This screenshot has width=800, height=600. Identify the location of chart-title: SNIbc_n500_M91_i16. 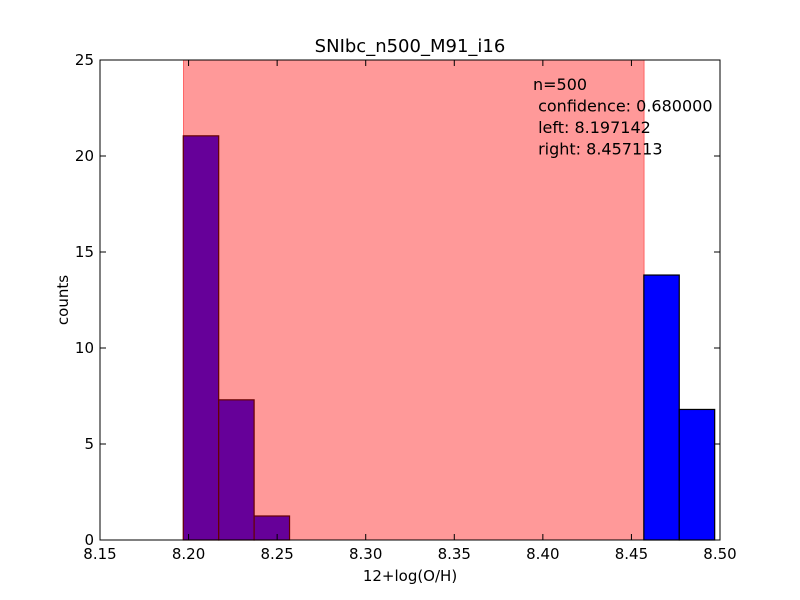
(410, 46).